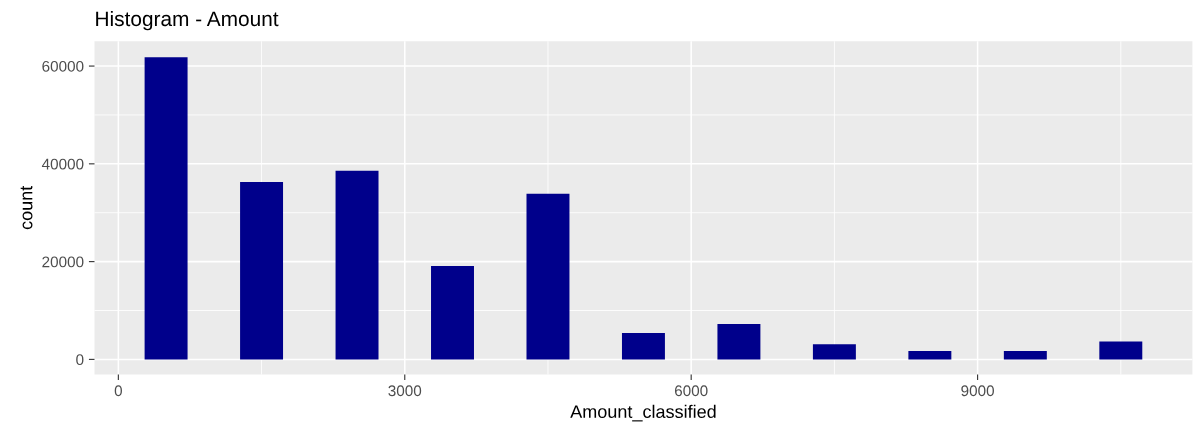 This screenshot has width=1196, height=433. I want to click on x-tick-label: 0, so click(118, 391).